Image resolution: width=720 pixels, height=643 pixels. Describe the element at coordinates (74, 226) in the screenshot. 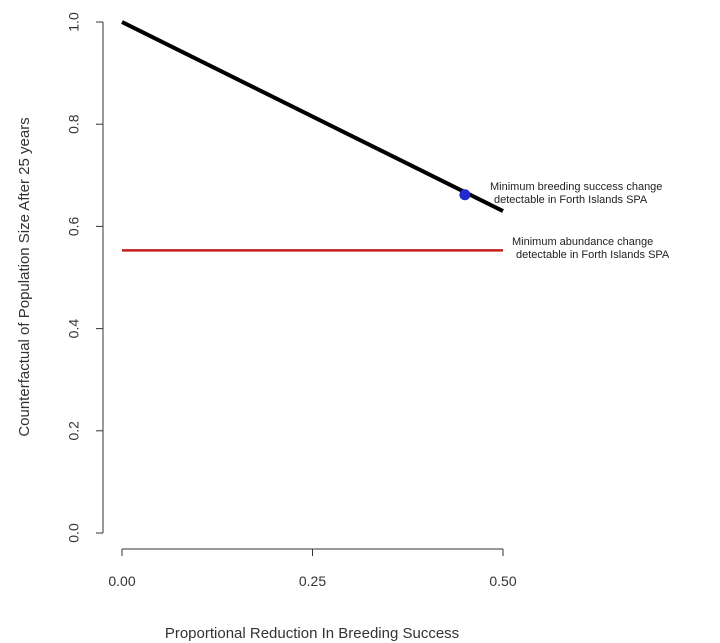

I see `y-tick-label: 0.6` at that location.